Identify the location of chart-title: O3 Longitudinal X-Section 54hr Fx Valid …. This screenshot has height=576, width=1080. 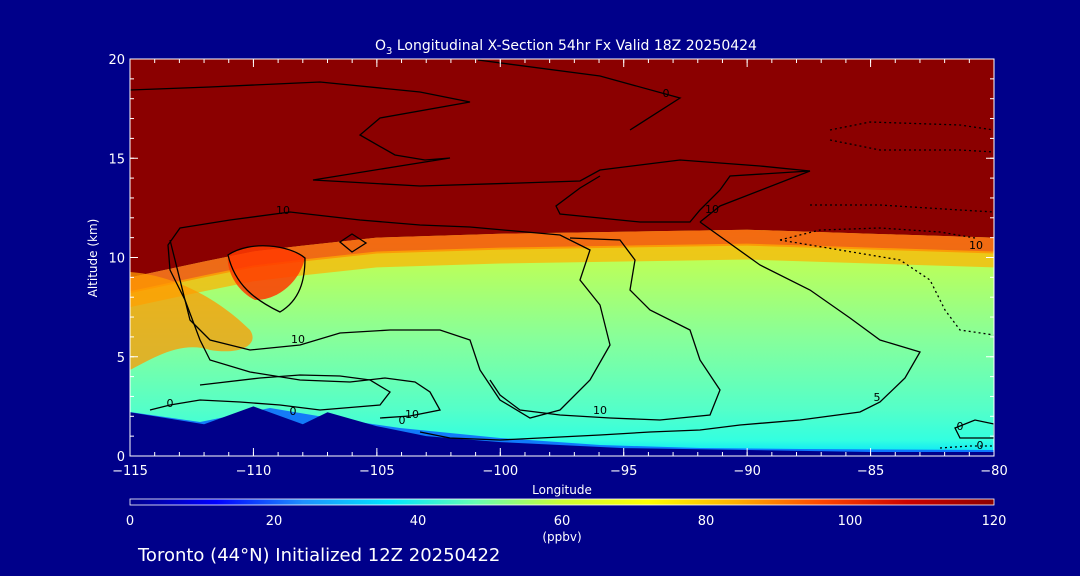
(566, 47).